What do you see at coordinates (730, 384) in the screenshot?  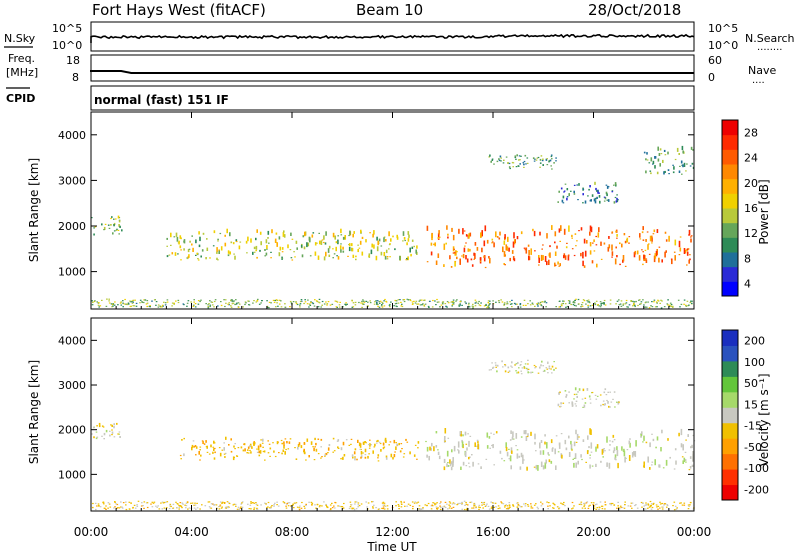 I see `colorbar-segment` at bounding box center [730, 384].